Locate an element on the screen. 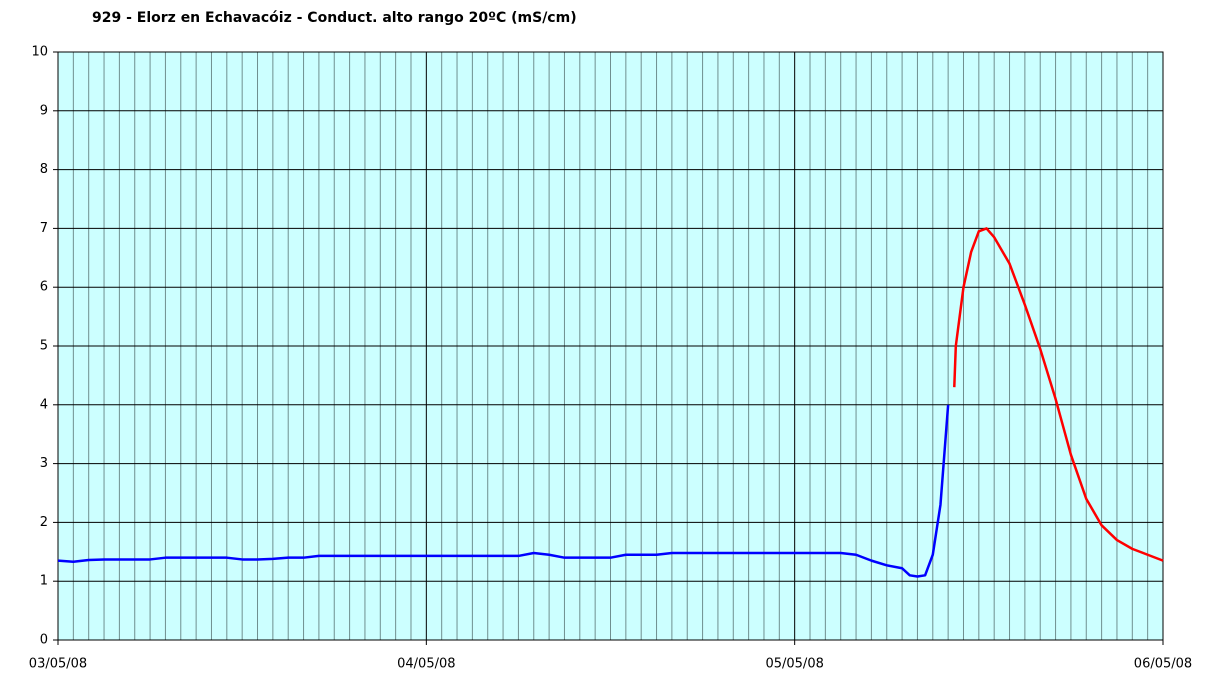  y-tick-label: 6 is located at coordinates (44, 287).